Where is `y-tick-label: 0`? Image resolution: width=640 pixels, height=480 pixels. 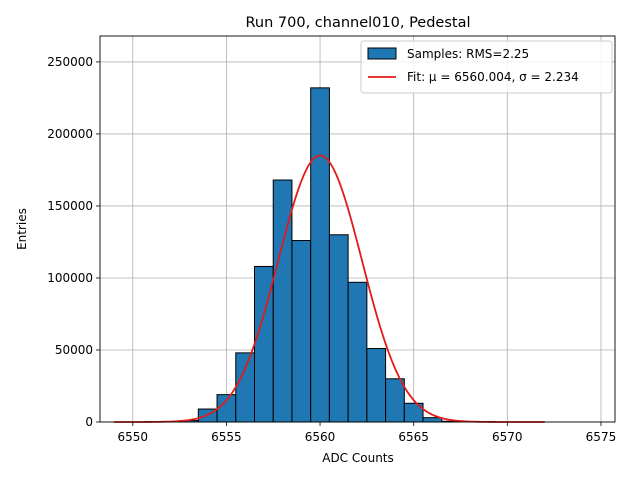 y-tick-label: 0 is located at coordinates (89, 422).